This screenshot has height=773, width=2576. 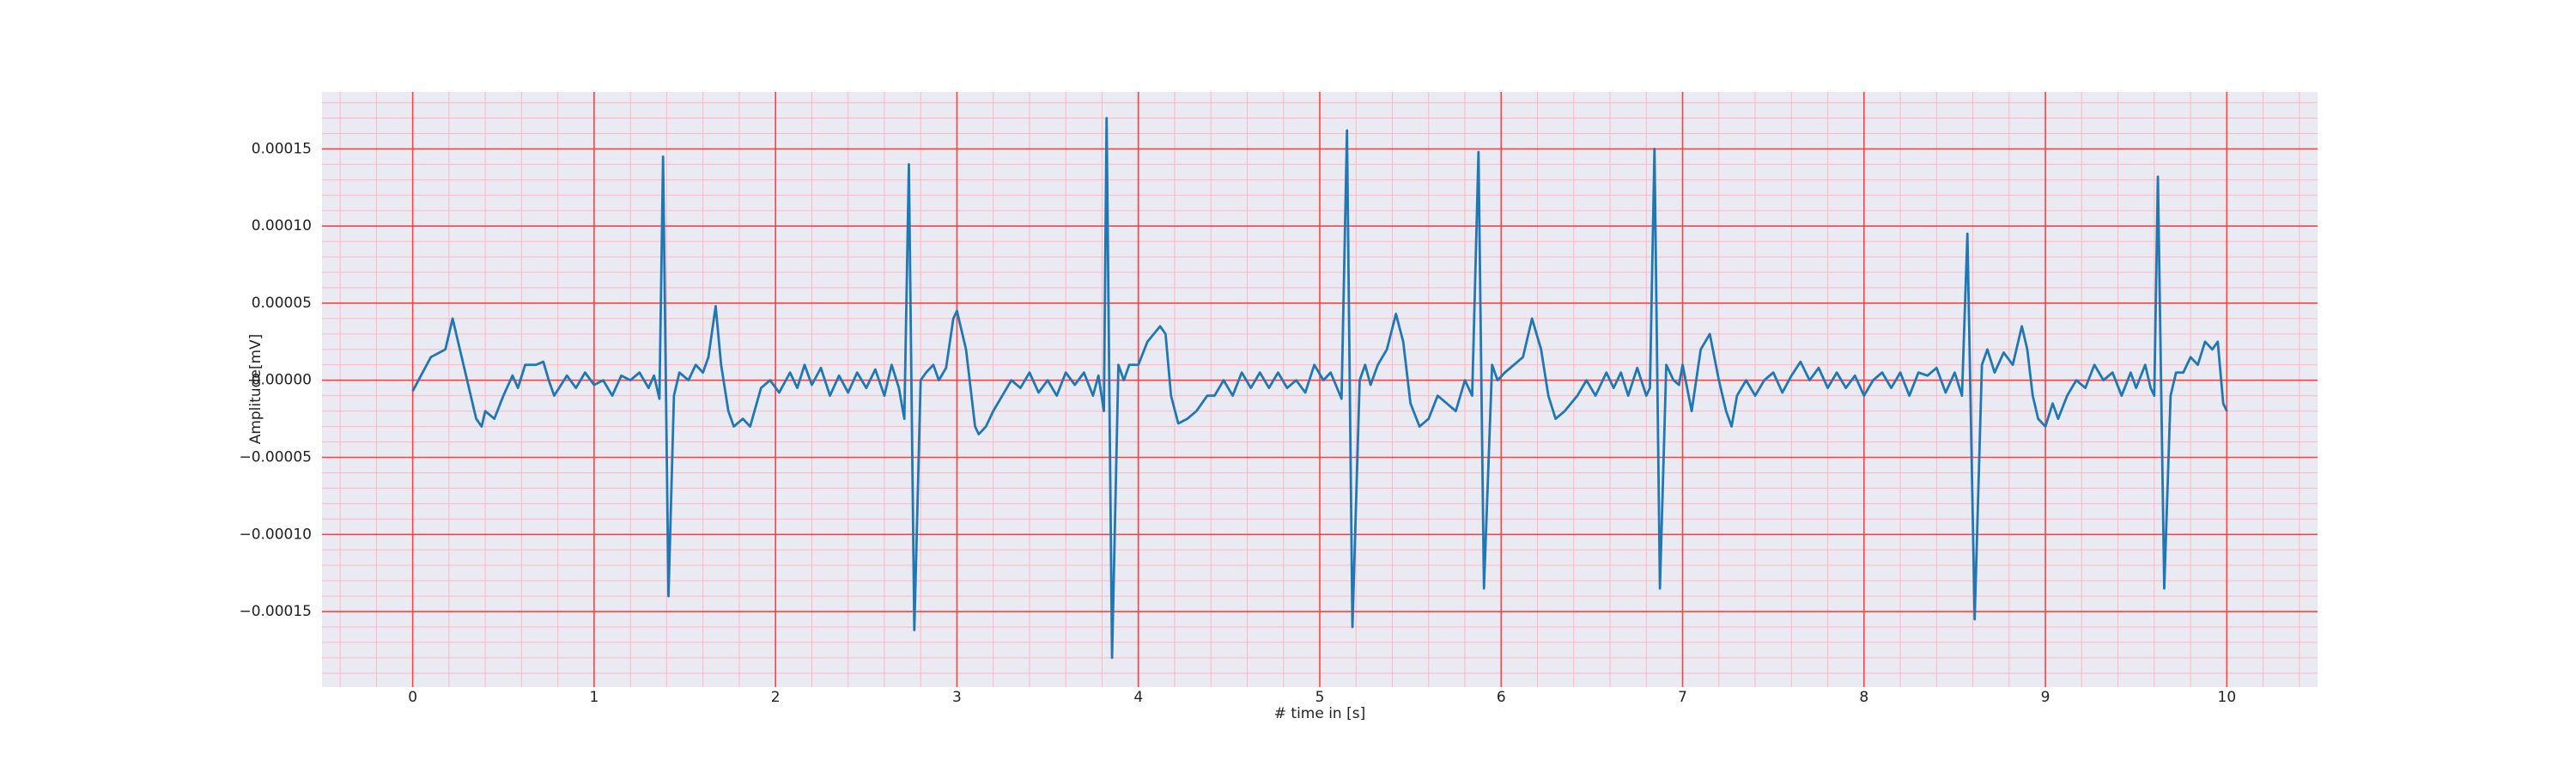 I want to click on x-tick-label: 4, so click(x=1138, y=697).